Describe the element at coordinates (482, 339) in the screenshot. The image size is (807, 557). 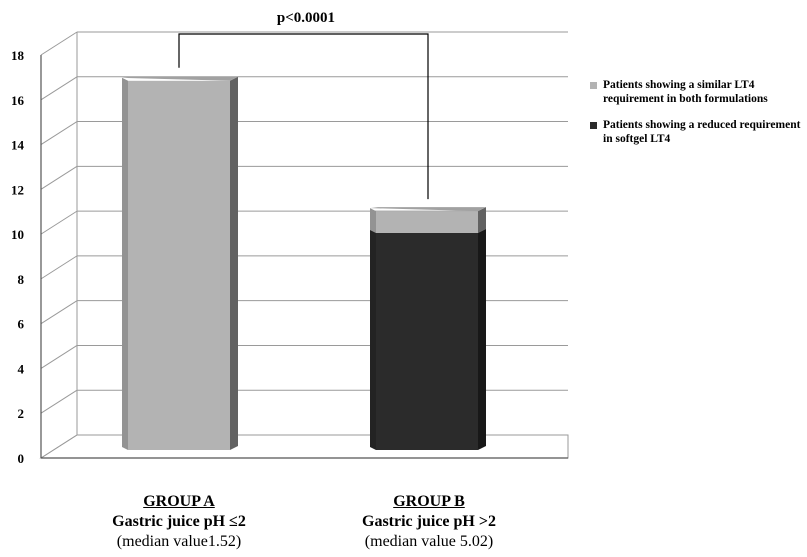
I see `bar-group-b-seg-0-side` at that location.